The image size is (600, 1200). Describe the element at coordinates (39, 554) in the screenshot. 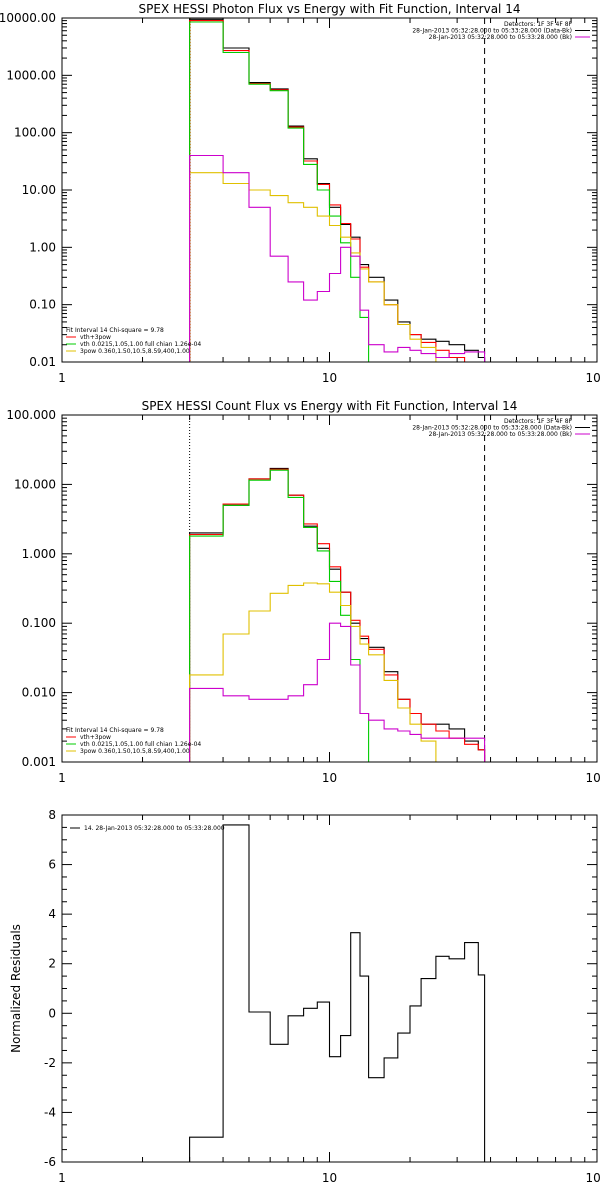

I see `y-tick-label: 1.000` at that location.